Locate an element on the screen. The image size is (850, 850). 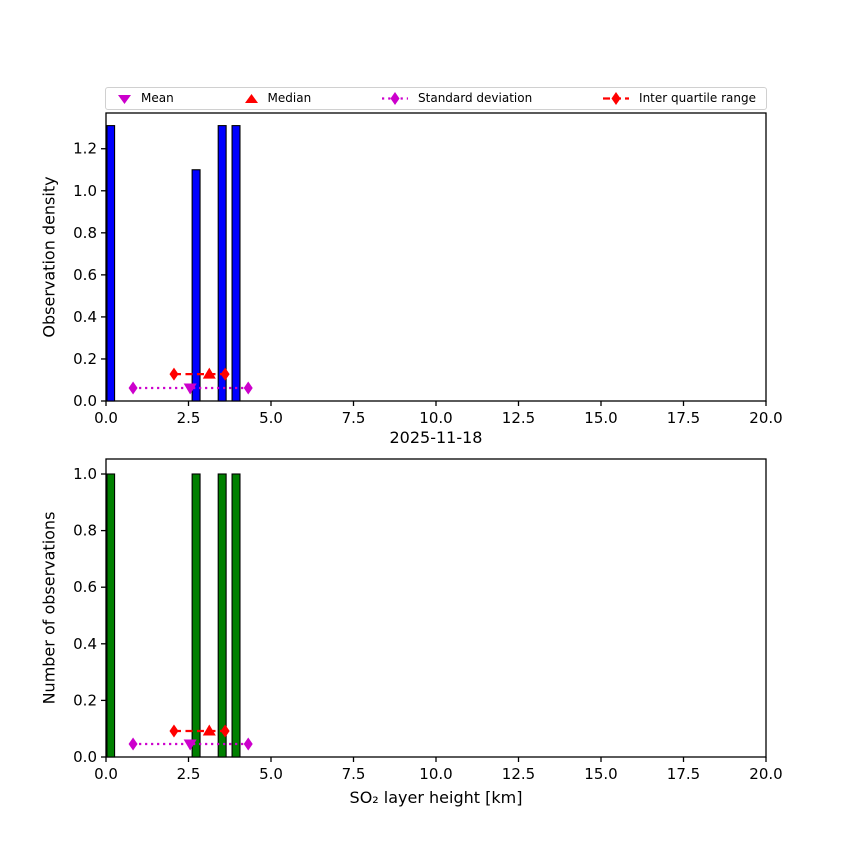
std-dev-diamond-dotted-icon is located at coordinates (395, 98).